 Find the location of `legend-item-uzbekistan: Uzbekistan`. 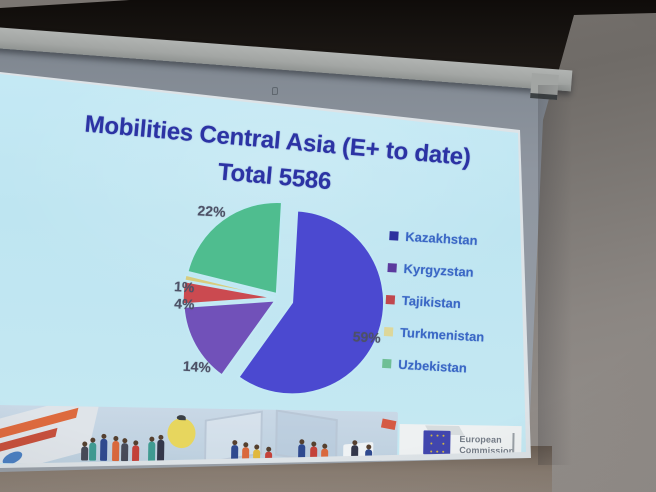

legend-item-uzbekistan: Uzbekistan is located at coordinates (447, 367).